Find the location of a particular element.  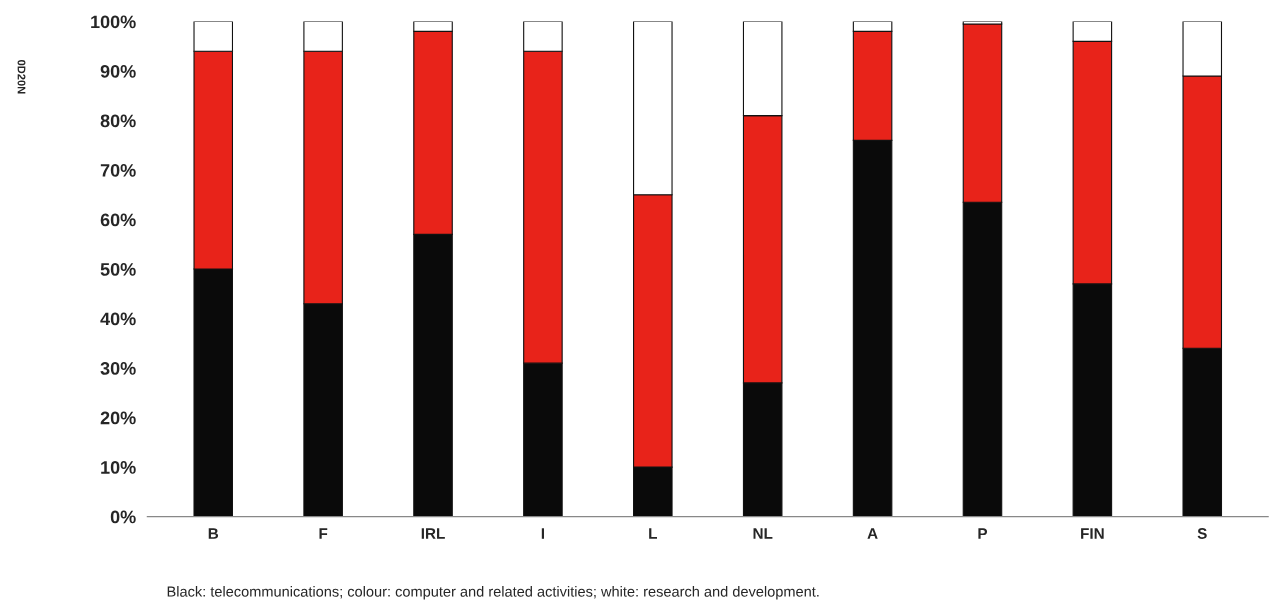

y-tick-label: 100% is located at coordinates (113, 22).